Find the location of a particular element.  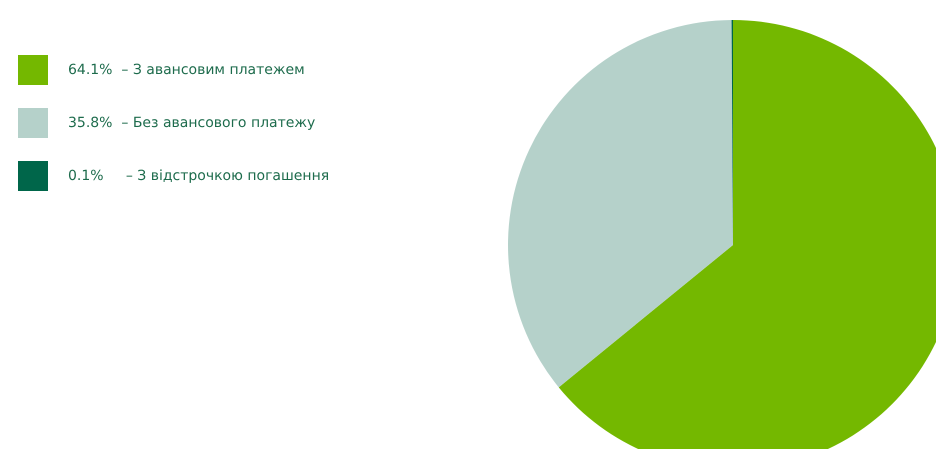

legend-label: 64.1% – З авансовим платежем is located at coordinates (186, 70).